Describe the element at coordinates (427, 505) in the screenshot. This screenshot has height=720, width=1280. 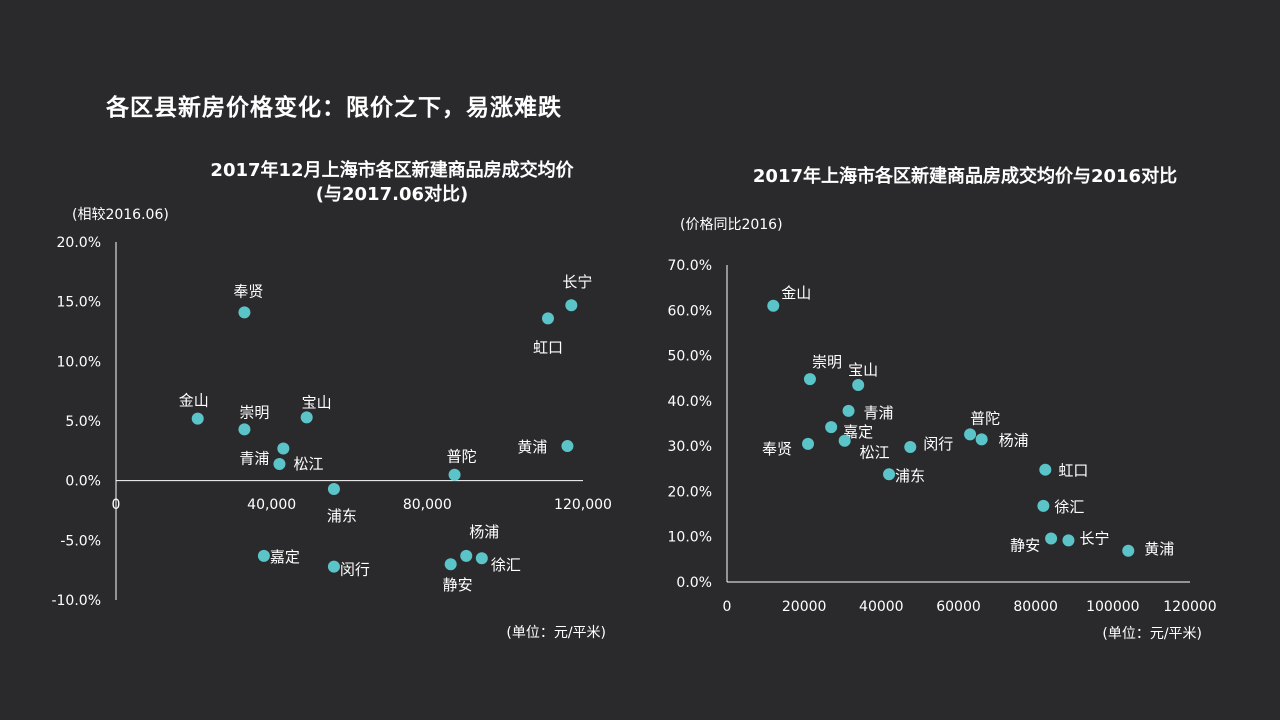
I see `x-tick-label: 80,000` at that location.